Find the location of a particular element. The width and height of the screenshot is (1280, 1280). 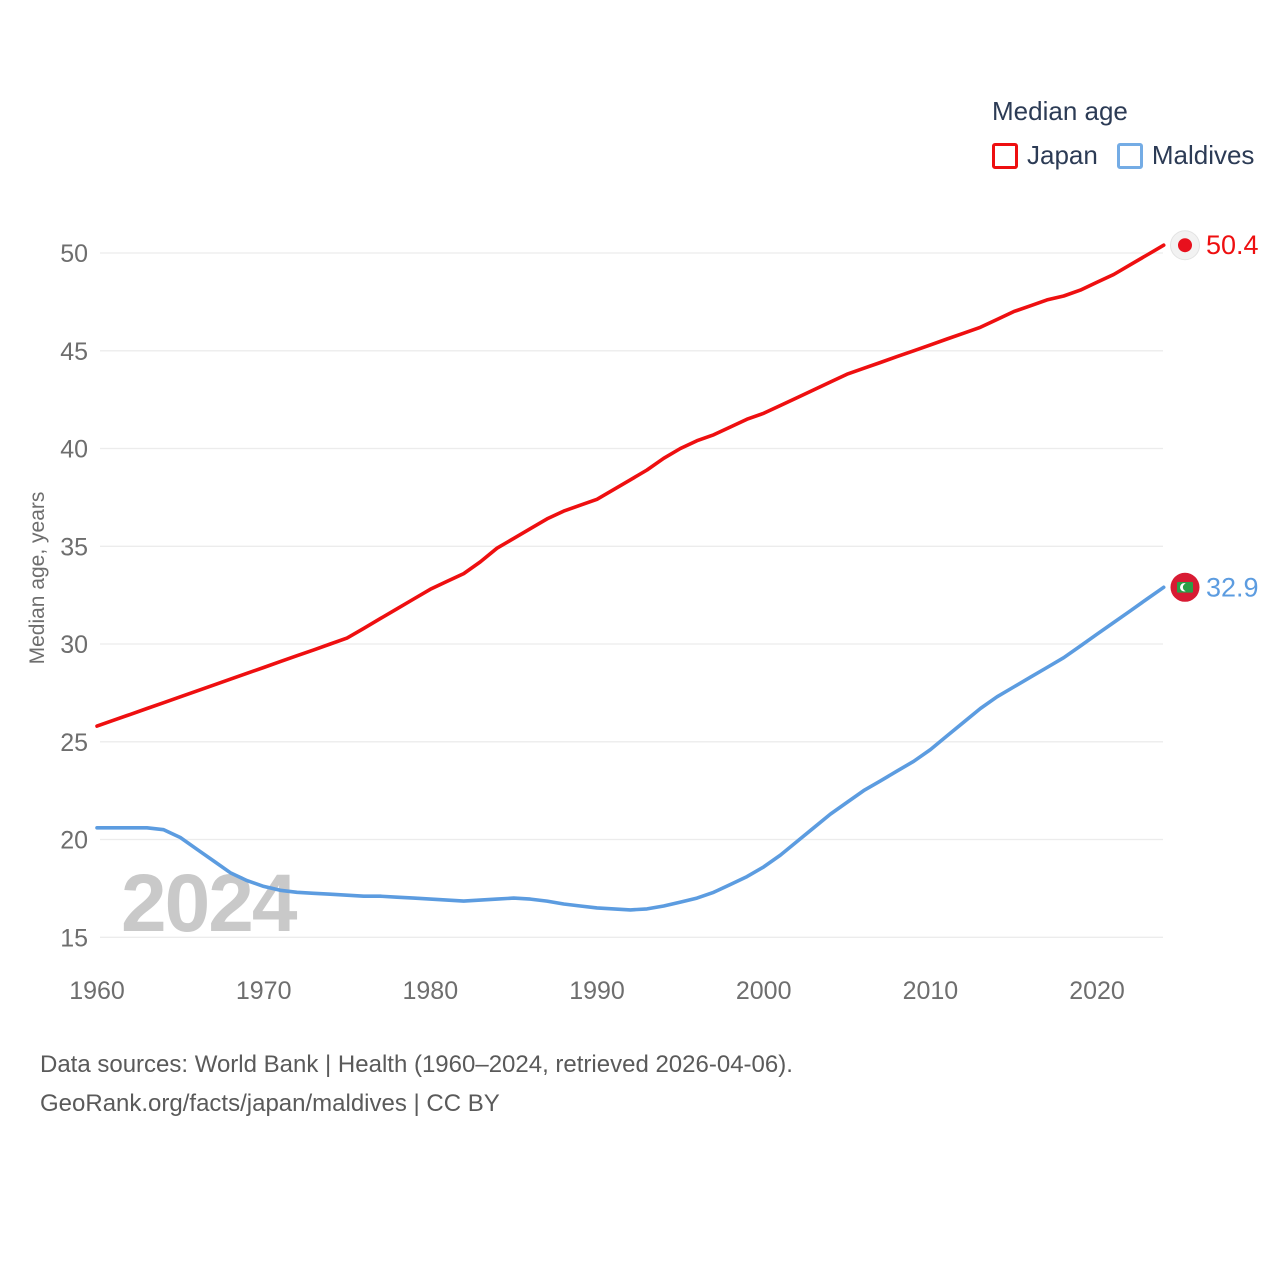

japan-flag-dot is located at coordinates (1185, 245).